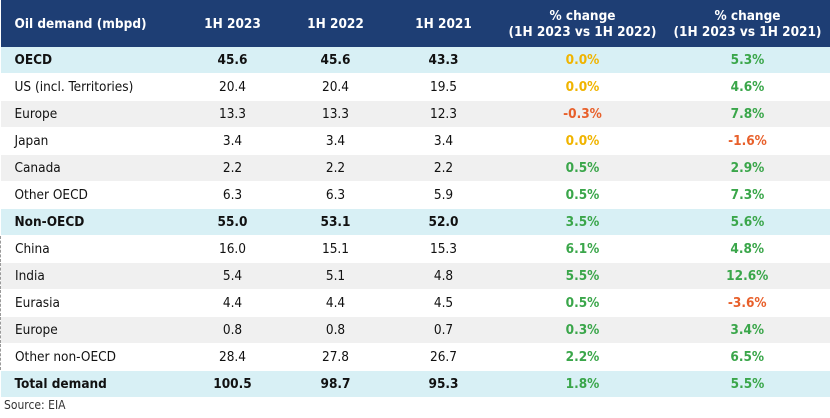 The image size is (830, 418). I want to click on change-vs-2021: 4.8%, so click(747, 249).